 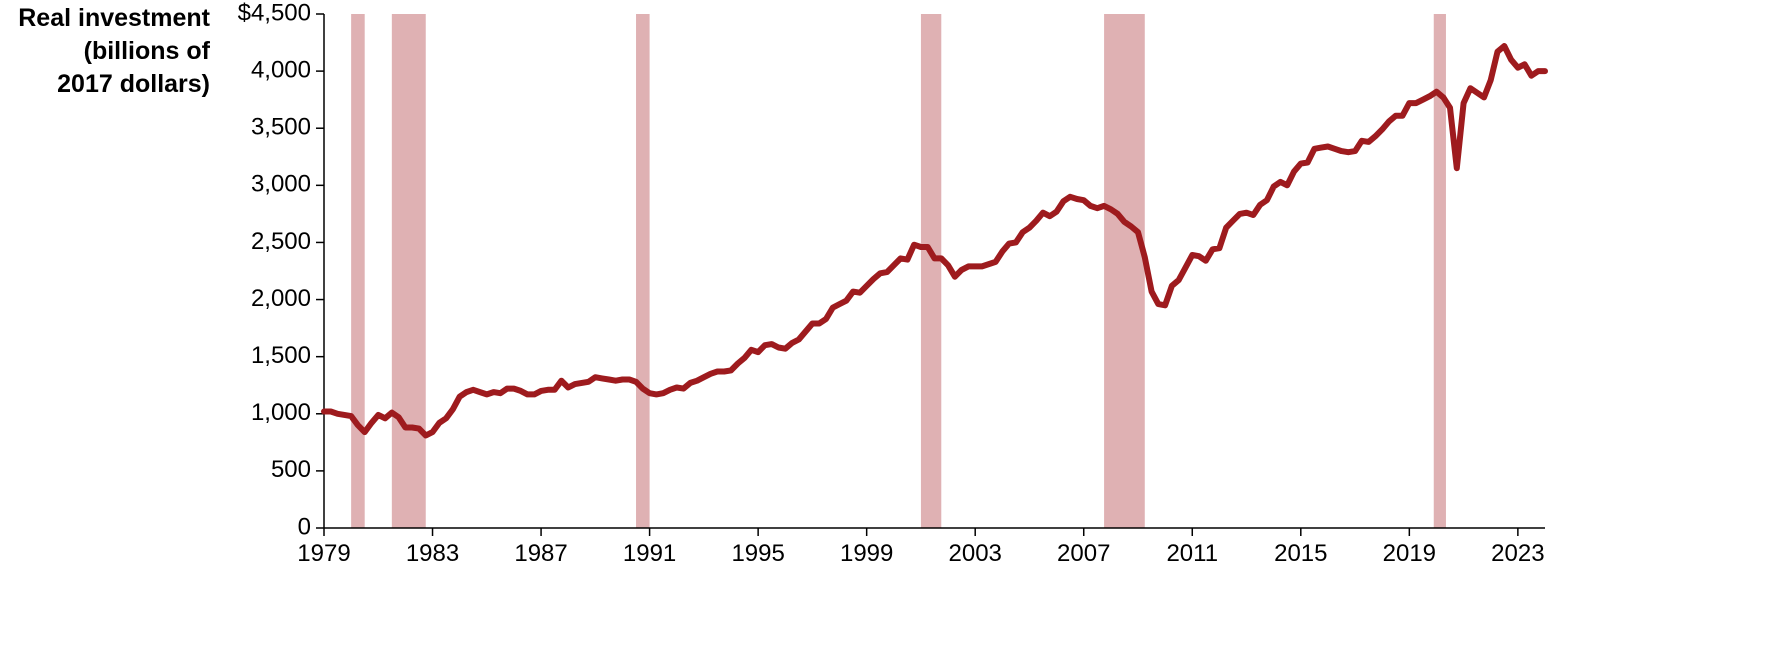 I want to click on y-tick-label: $4,500, so click(x=274, y=13).